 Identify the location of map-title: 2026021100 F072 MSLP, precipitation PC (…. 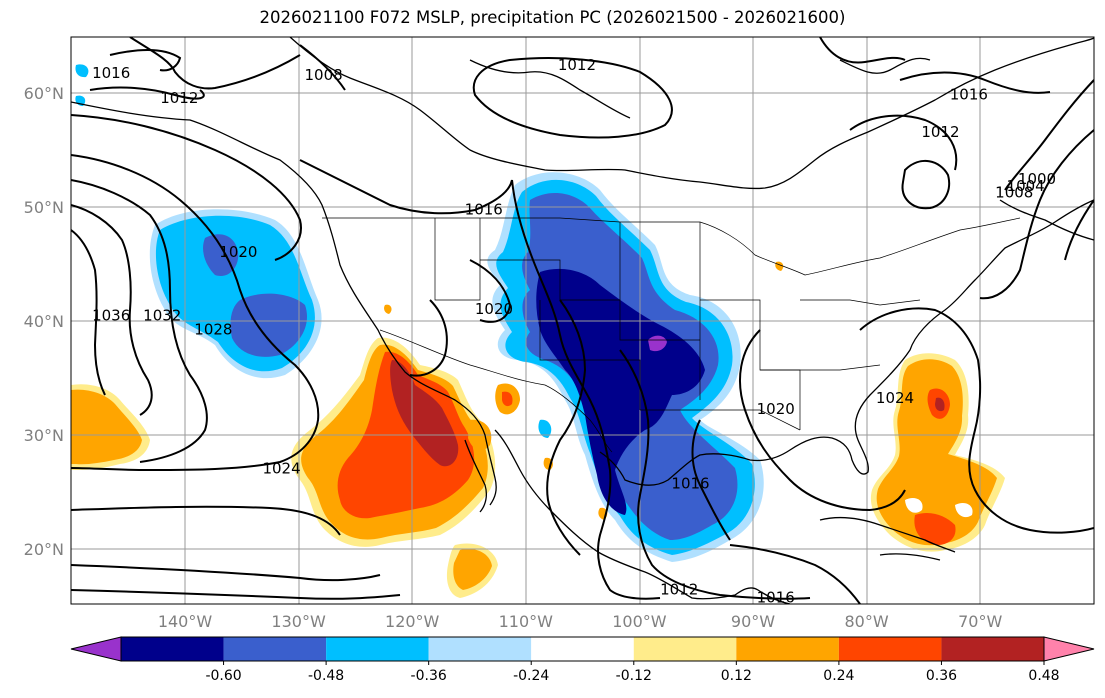
(552, 17).